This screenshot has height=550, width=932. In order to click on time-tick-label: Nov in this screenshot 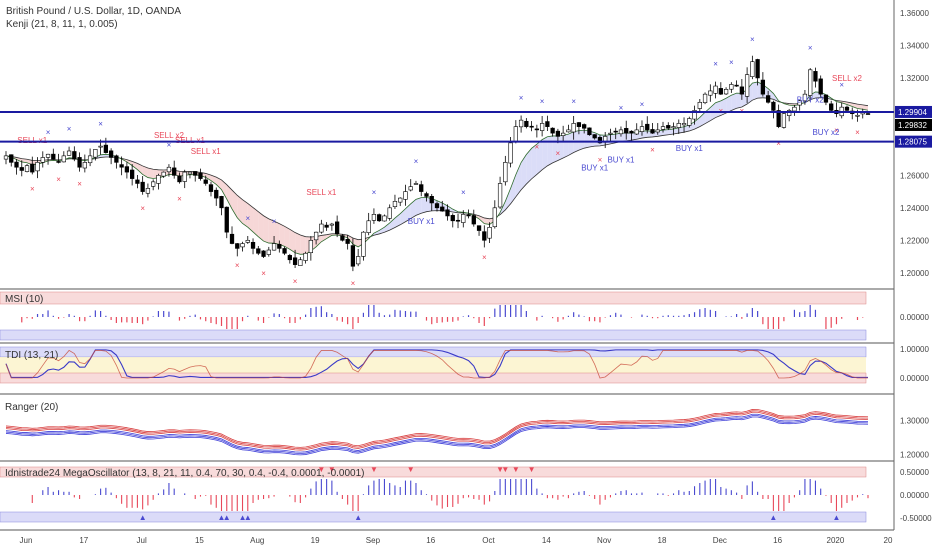, I will do `click(604, 540)`.